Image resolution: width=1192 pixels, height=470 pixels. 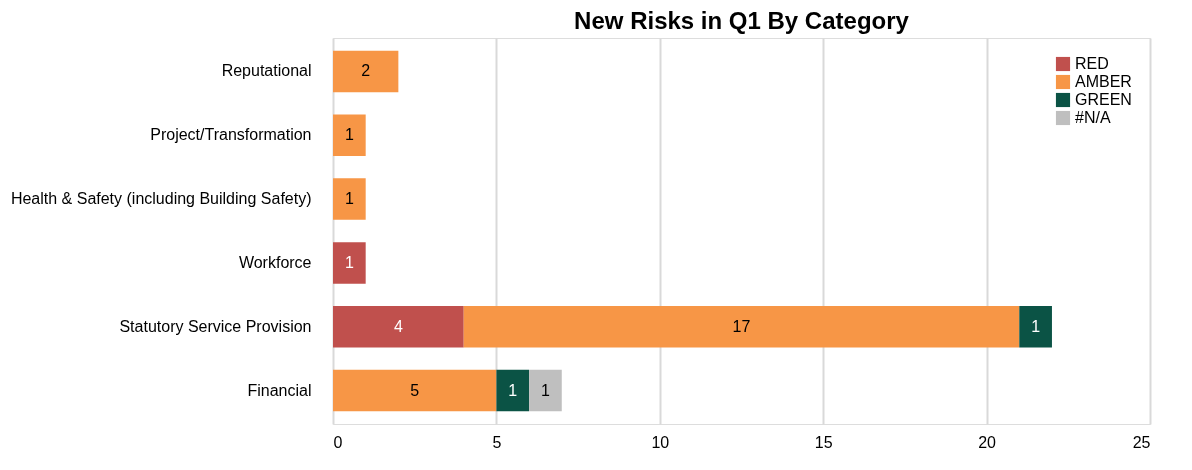 What do you see at coordinates (215, 326) in the screenshot?
I see `y-tick-label: Statutory Service Provision` at bounding box center [215, 326].